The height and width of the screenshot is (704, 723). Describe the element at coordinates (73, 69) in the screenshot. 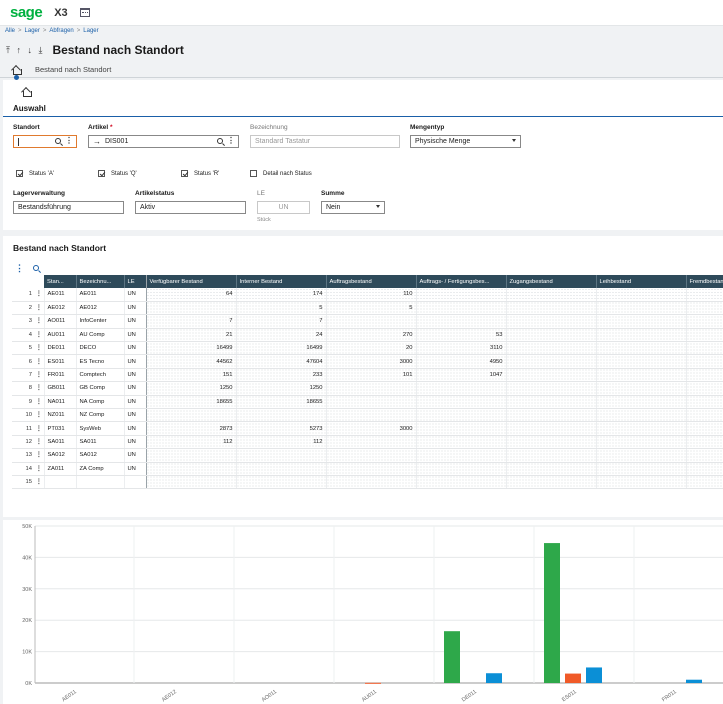

I see `tab-bestand-nach-standort: Bestand nach Standort` at that location.